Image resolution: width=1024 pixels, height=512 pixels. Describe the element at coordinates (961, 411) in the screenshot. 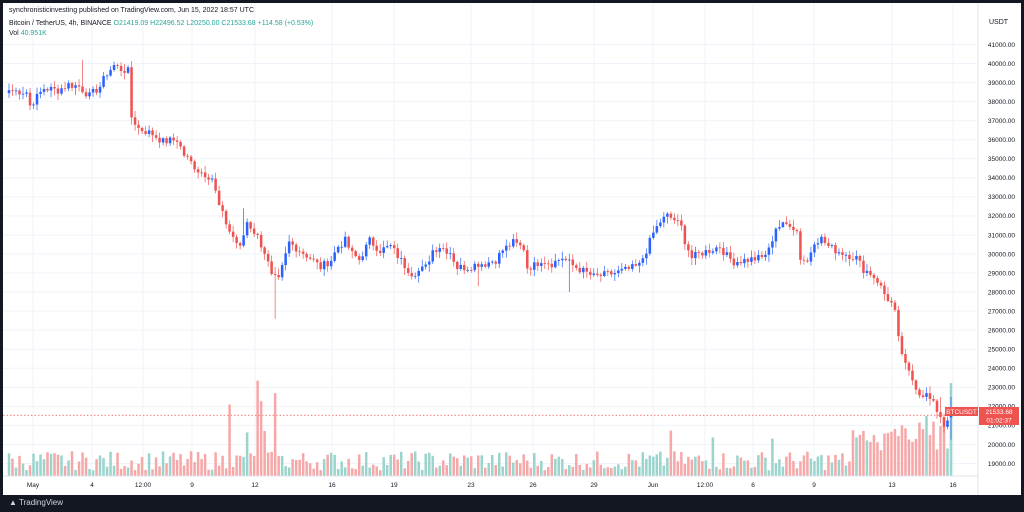

I see `price-tag-symbol-box` at that location.